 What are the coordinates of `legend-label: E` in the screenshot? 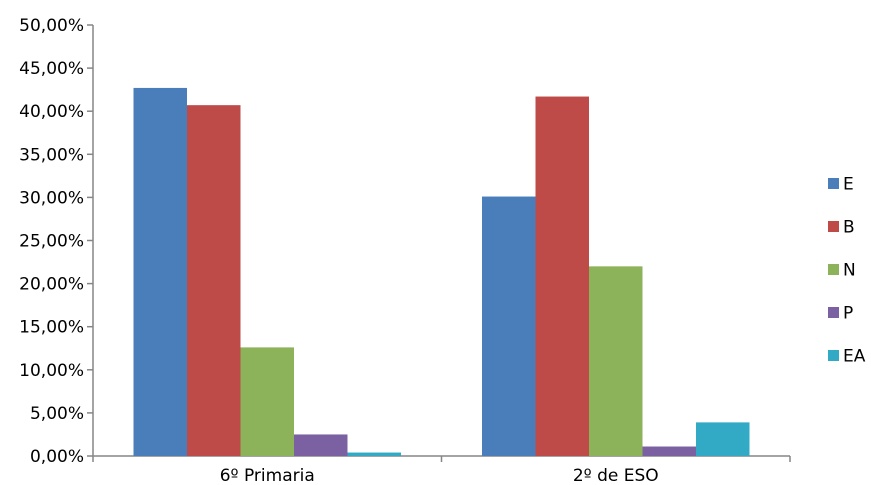 It's located at (848, 185).